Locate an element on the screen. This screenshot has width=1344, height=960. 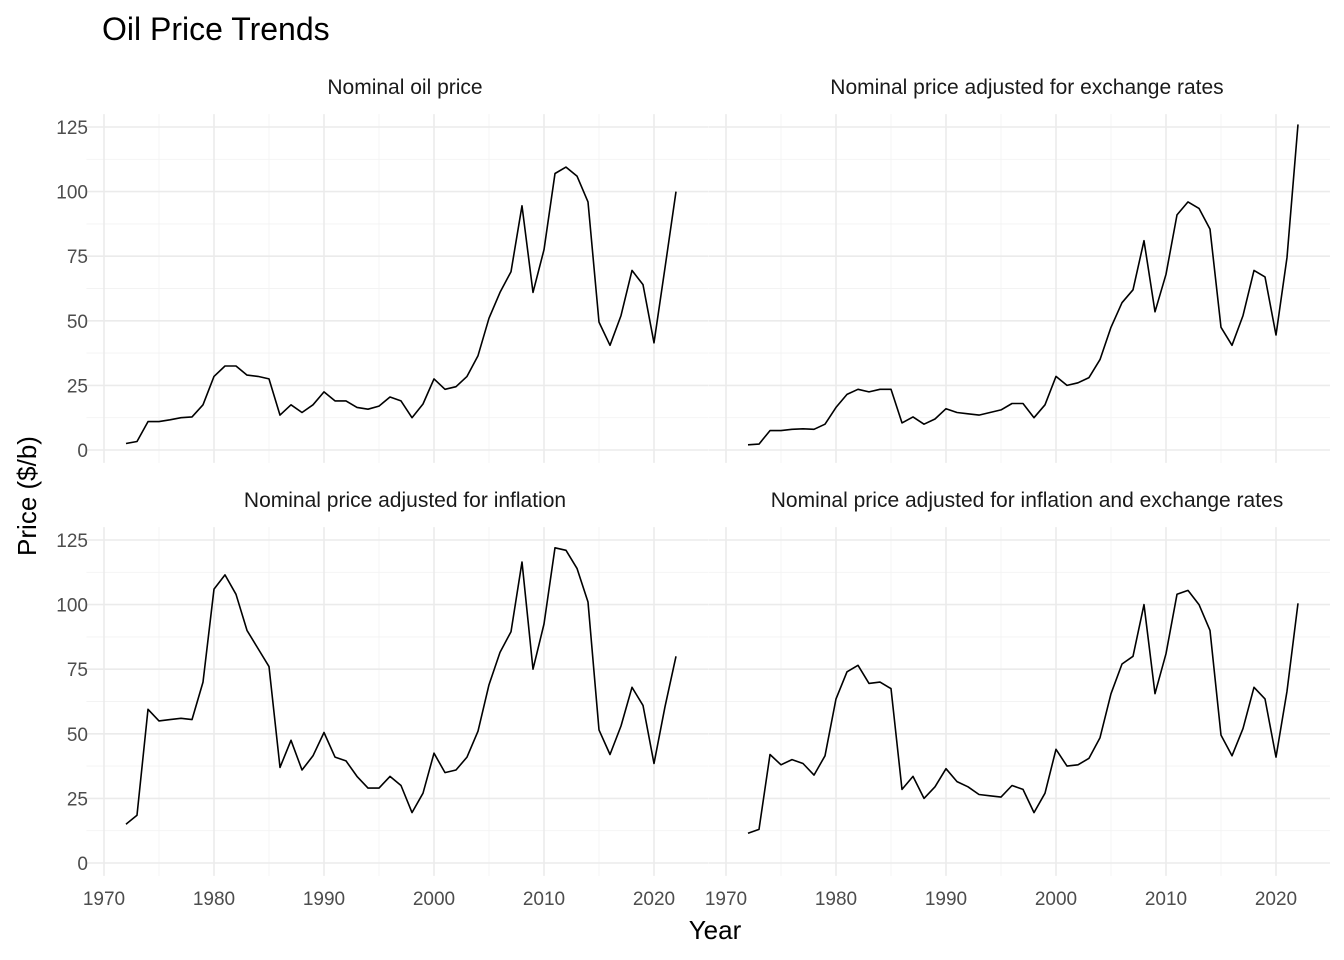
x-axis-title: Year is located at coordinates (715, 930).